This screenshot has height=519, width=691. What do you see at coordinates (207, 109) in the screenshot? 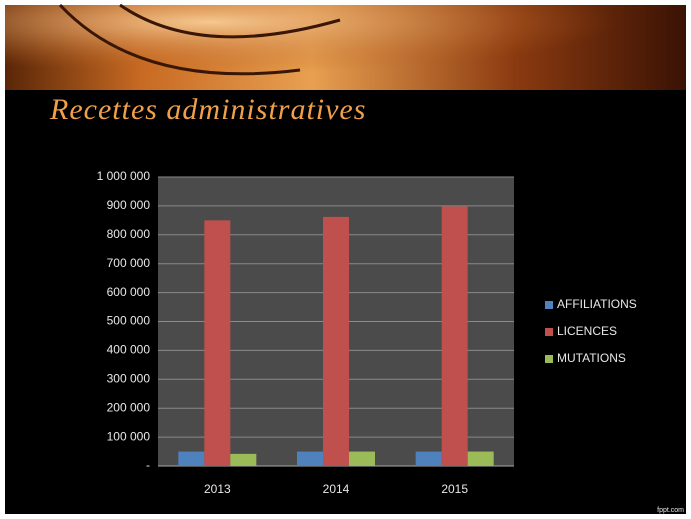
I see `chart-title: Recettes administratives` at bounding box center [207, 109].